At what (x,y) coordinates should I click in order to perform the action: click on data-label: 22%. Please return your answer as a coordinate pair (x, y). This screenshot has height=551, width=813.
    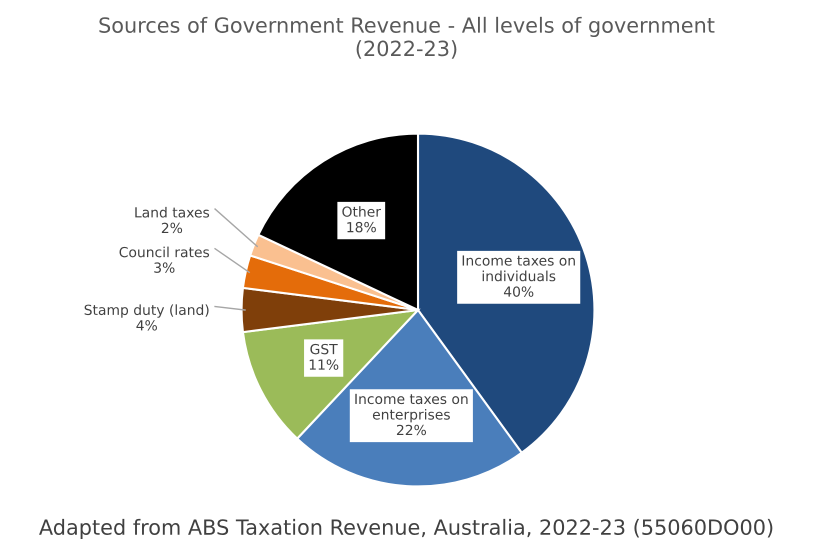
    Looking at the image, I should click on (411, 430).